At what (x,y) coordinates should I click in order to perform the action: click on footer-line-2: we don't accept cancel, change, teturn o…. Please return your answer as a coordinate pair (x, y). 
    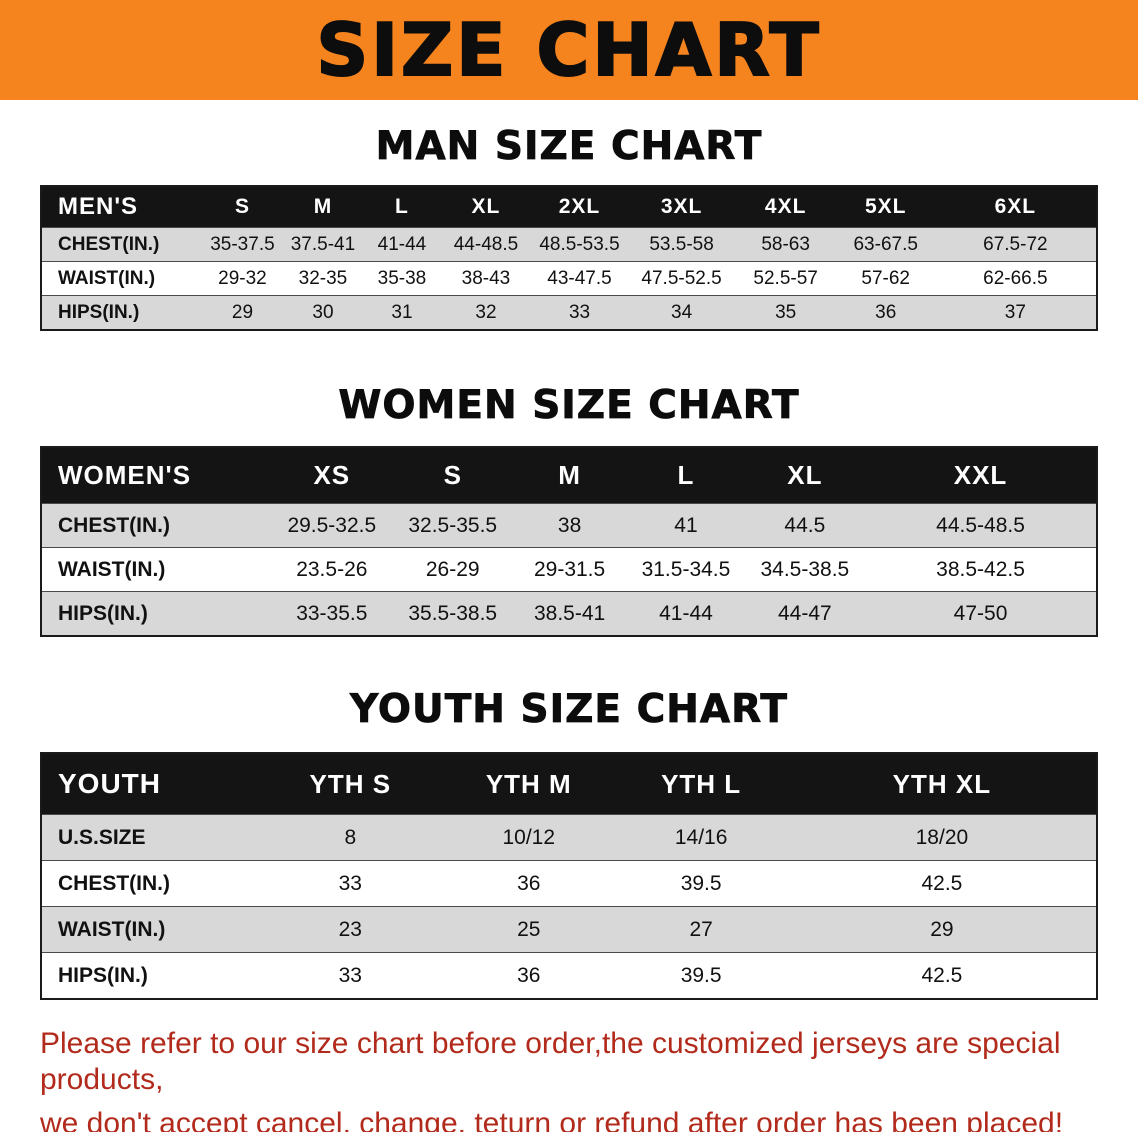
    Looking at the image, I should click on (552, 1119).